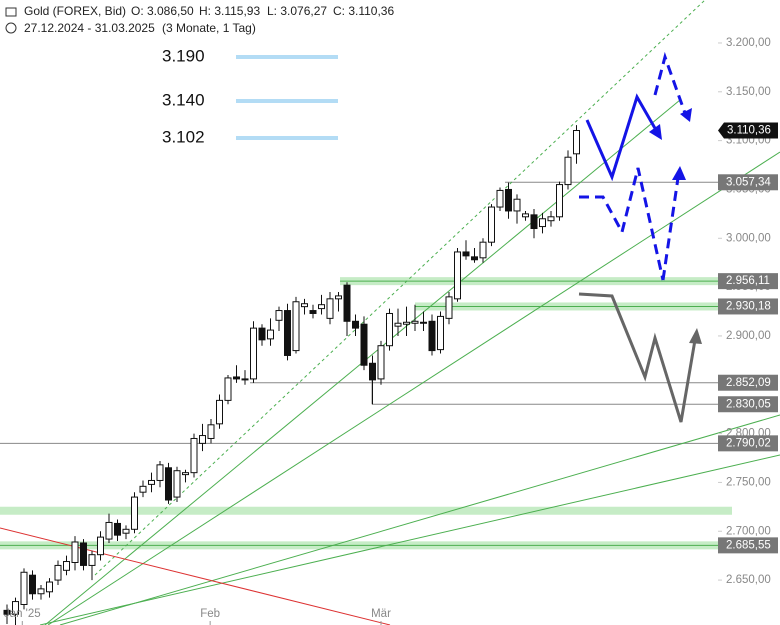 The image size is (780, 625). What do you see at coordinates (748, 482) in the screenshot?
I see `y-tick-label: 2.750,00` at bounding box center [748, 482].